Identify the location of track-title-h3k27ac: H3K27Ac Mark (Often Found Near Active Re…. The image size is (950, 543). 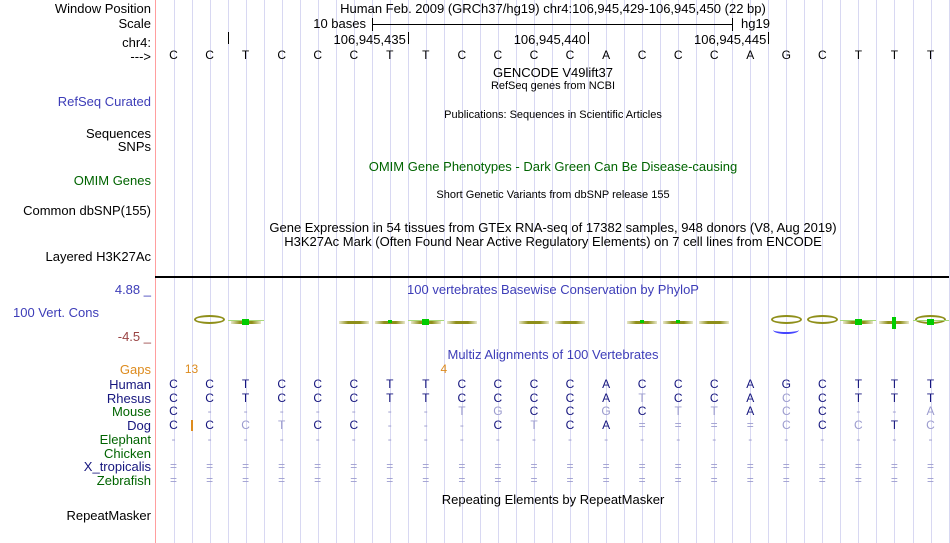
(553, 241).